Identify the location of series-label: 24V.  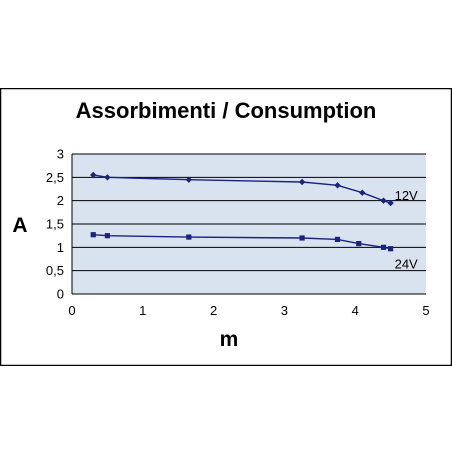
(406, 264).